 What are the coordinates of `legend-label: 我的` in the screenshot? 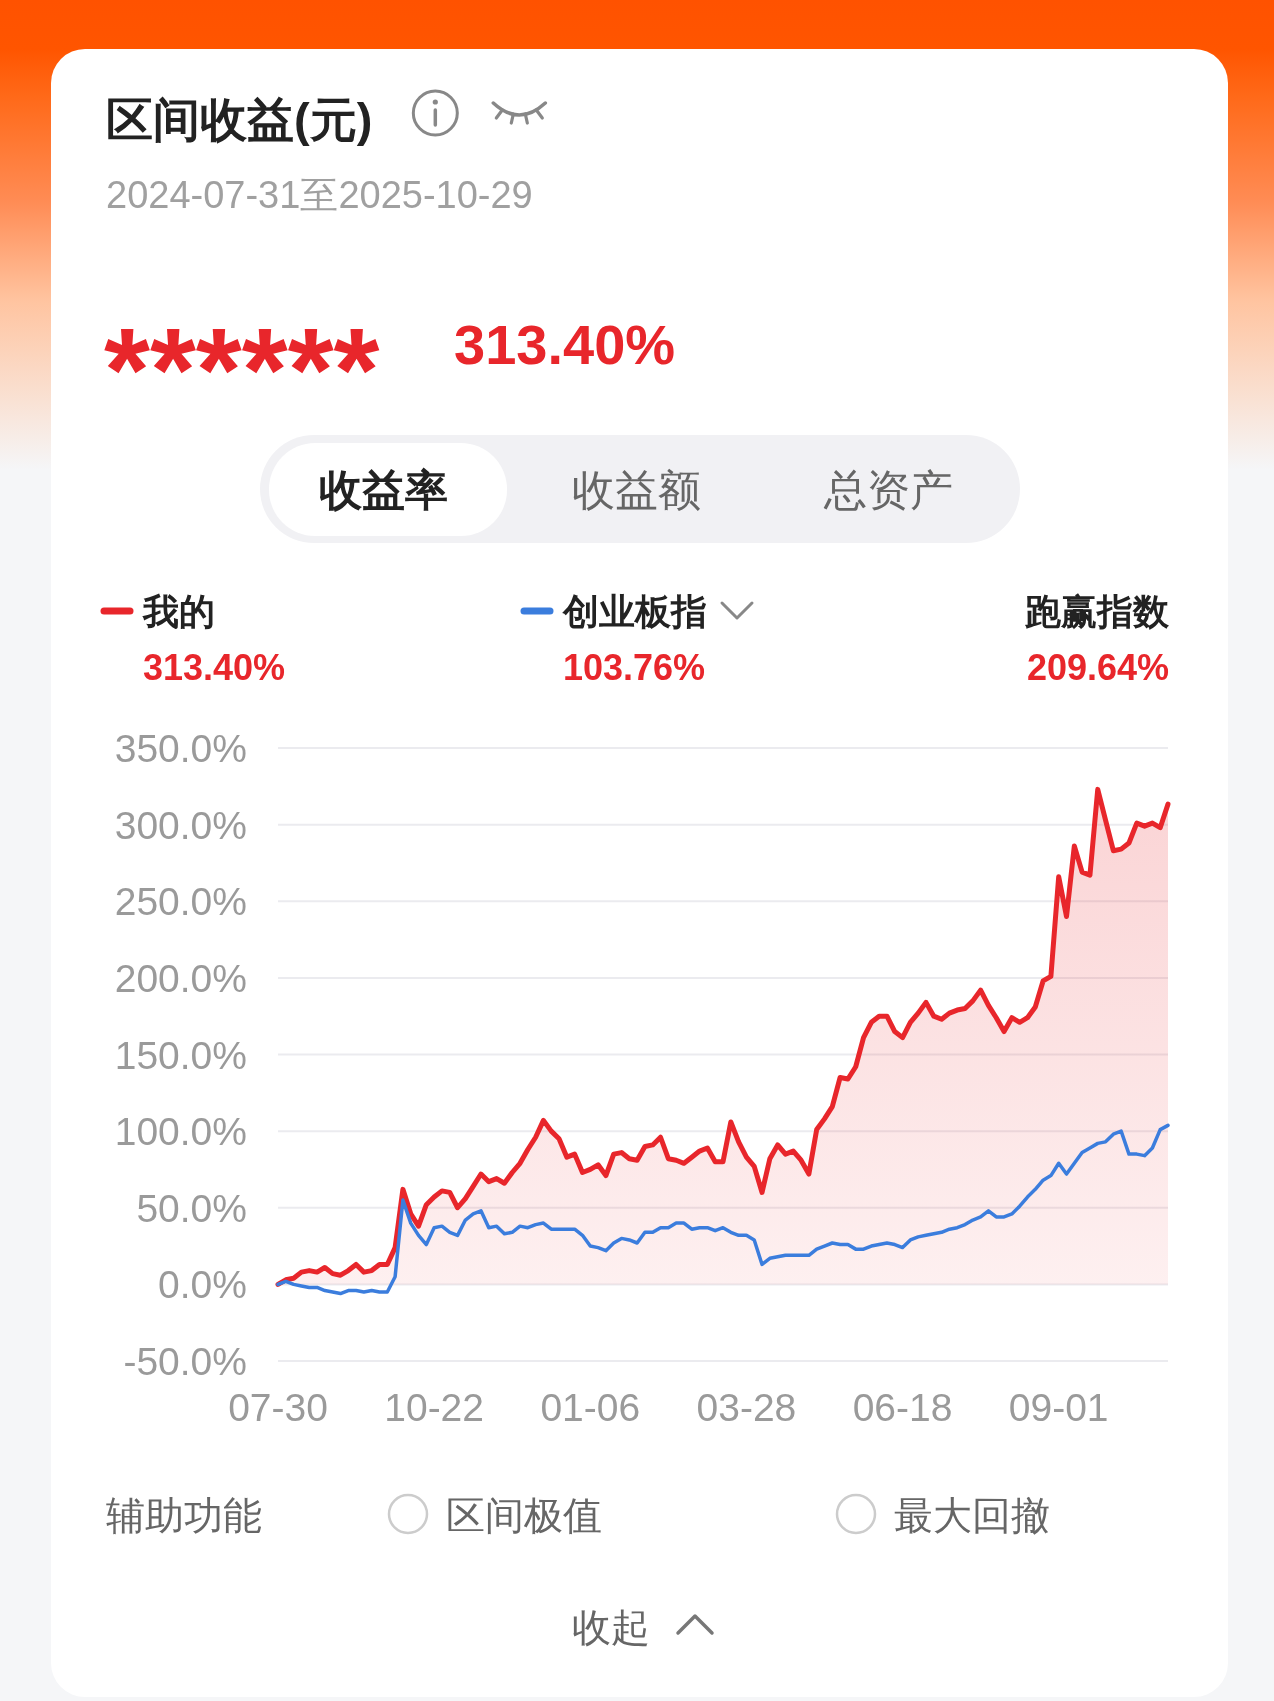 It's located at (178, 611).